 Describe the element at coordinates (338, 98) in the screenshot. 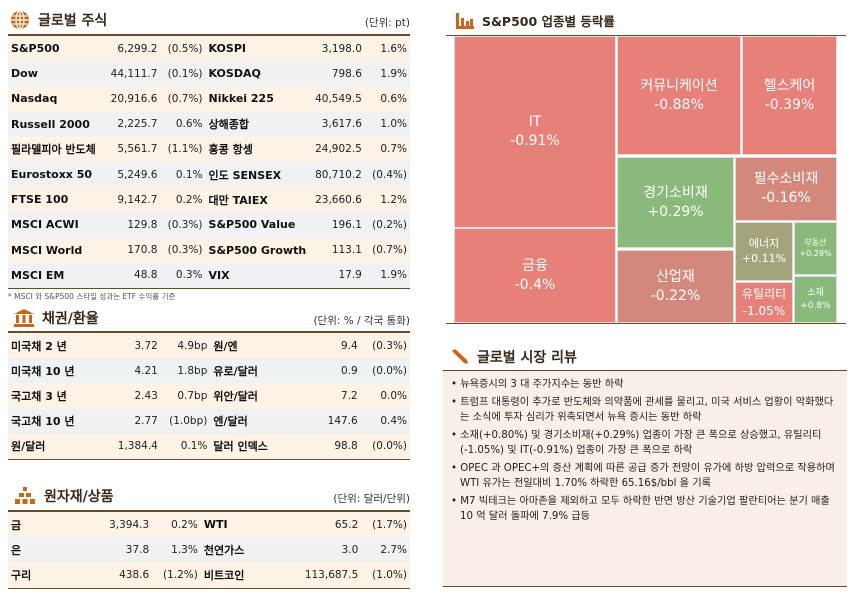

I see `value-cell: 40,549.5` at that location.